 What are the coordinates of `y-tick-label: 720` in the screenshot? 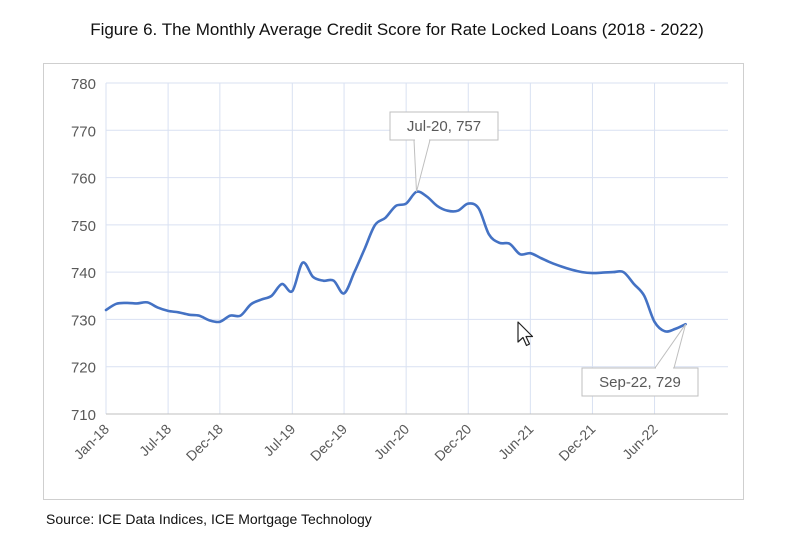 It's located at (83, 368).